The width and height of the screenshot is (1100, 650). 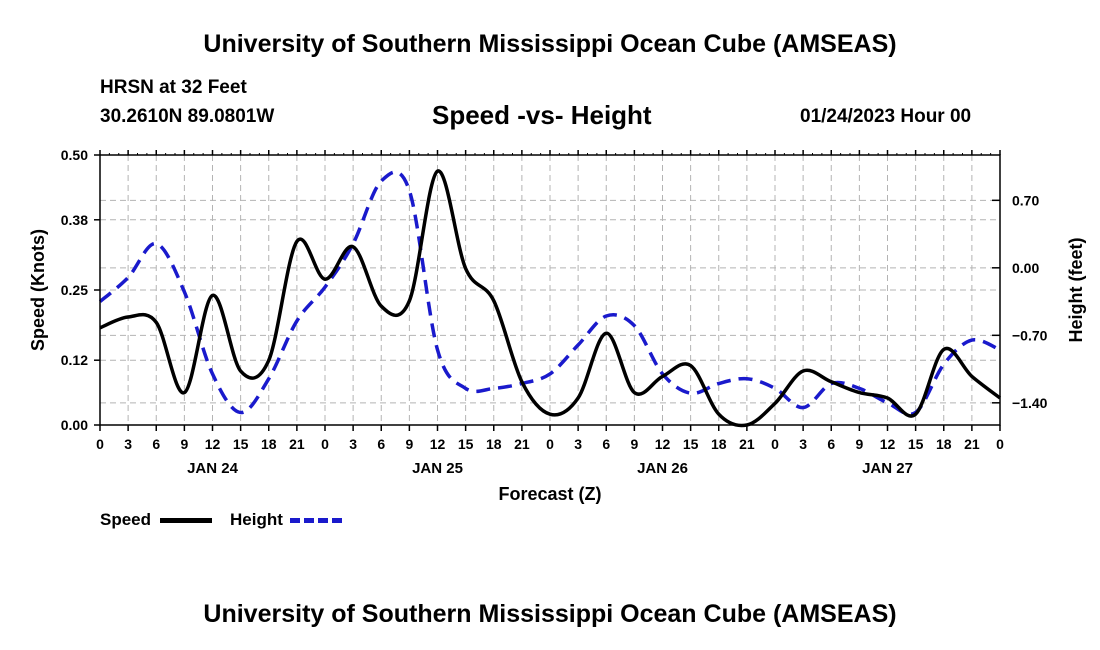 What do you see at coordinates (74, 360) in the screenshot?
I see `y-tick-label: 0.12` at bounding box center [74, 360].